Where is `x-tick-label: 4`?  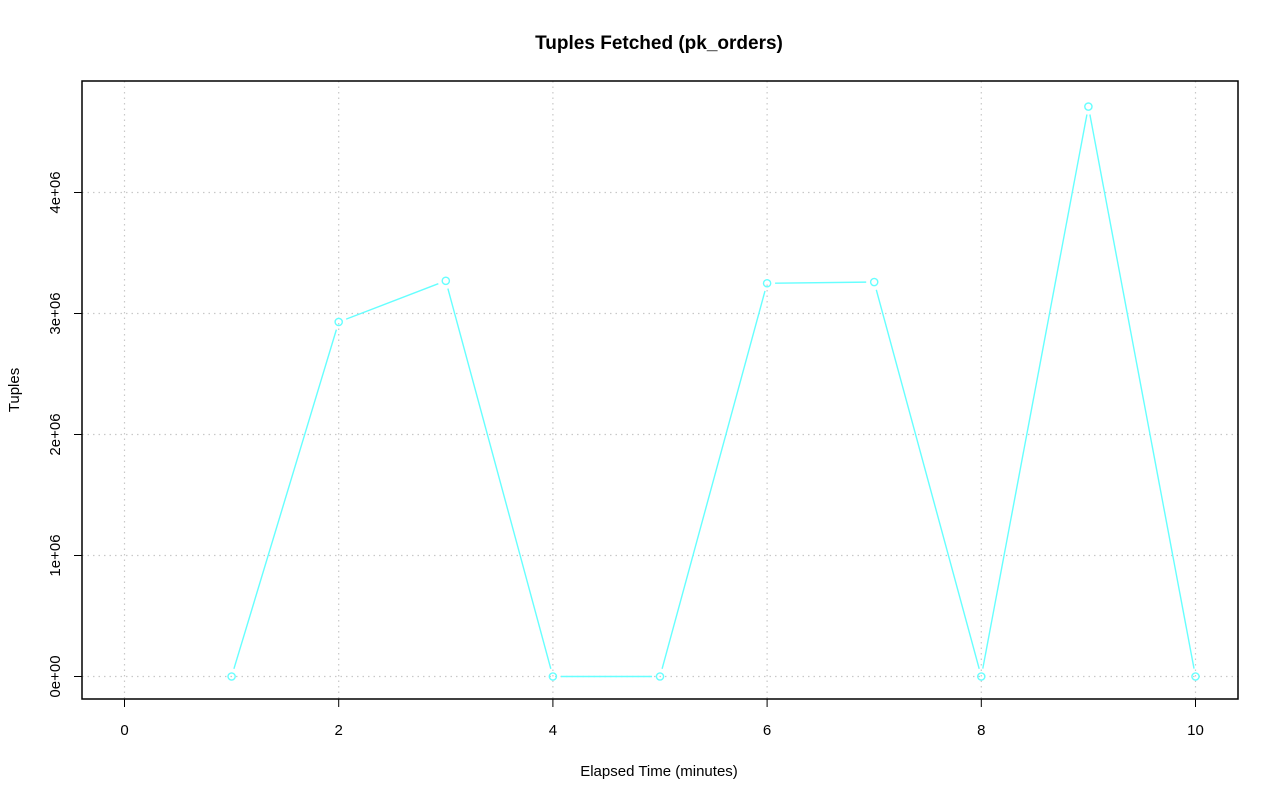 x-tick-label: 4 is located at coordinates (553, 730).